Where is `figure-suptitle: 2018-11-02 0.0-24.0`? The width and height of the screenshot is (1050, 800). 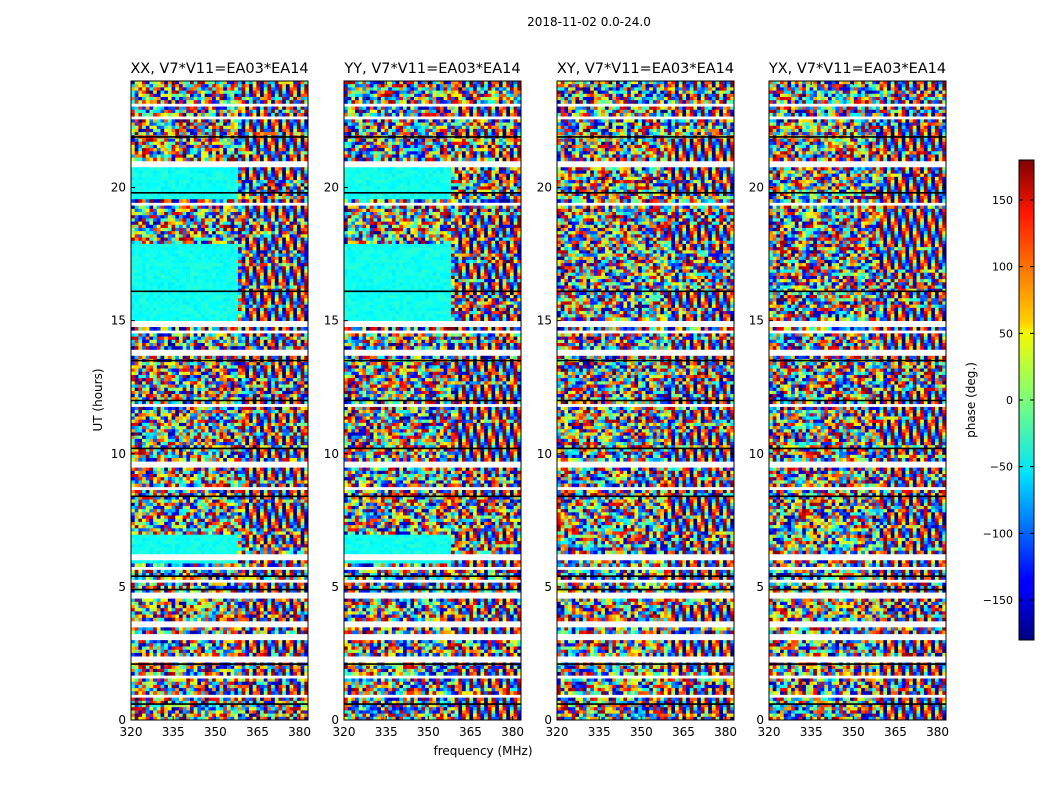 figure-suptitle: 2018-11-02 0.0-24.0 is located at coordinates (589, 22).